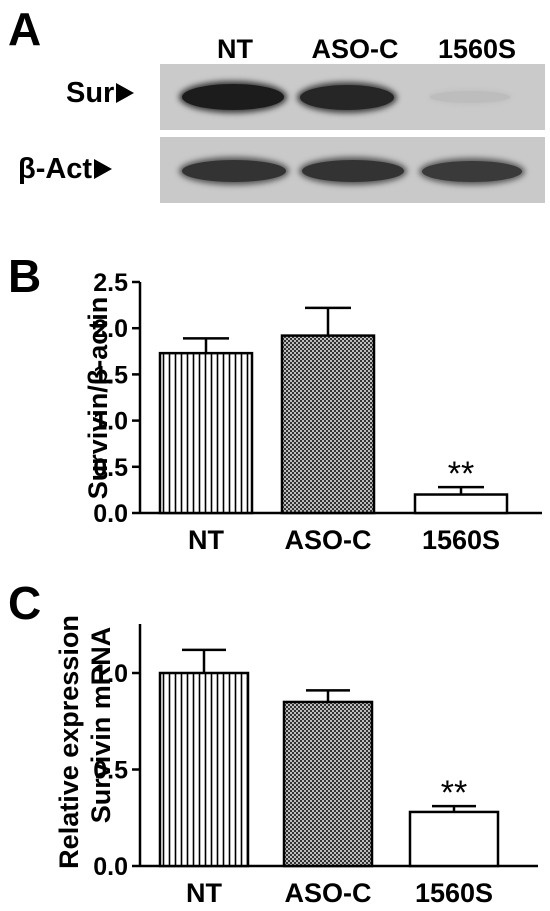  I want to click on chart-c-y-tick-label: 0.5, so click(110, 771).